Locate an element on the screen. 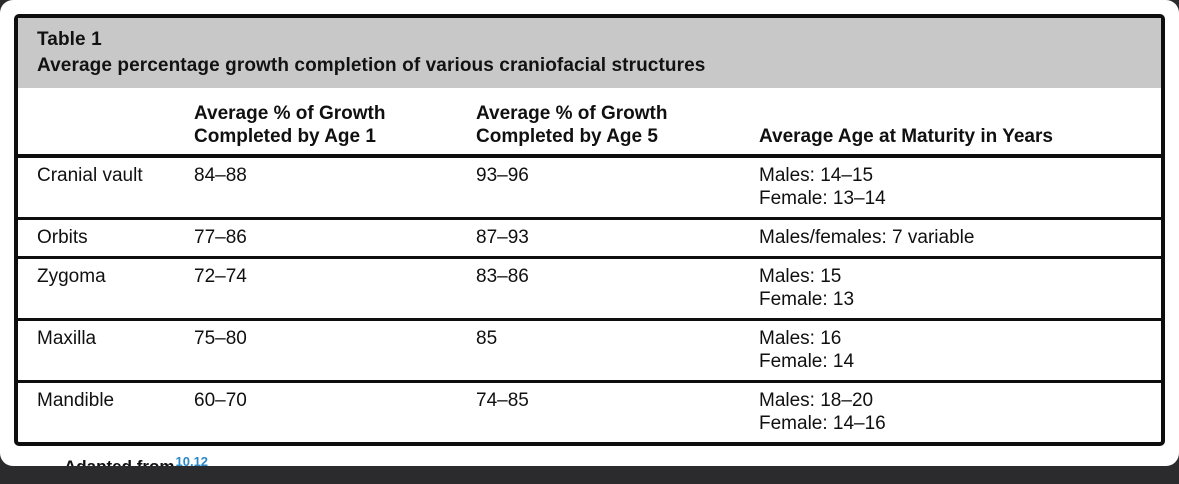 The image size is (1179, 484). column-header-maturity: Average Age at Maturity in Years is located at coordinates (906, 136).